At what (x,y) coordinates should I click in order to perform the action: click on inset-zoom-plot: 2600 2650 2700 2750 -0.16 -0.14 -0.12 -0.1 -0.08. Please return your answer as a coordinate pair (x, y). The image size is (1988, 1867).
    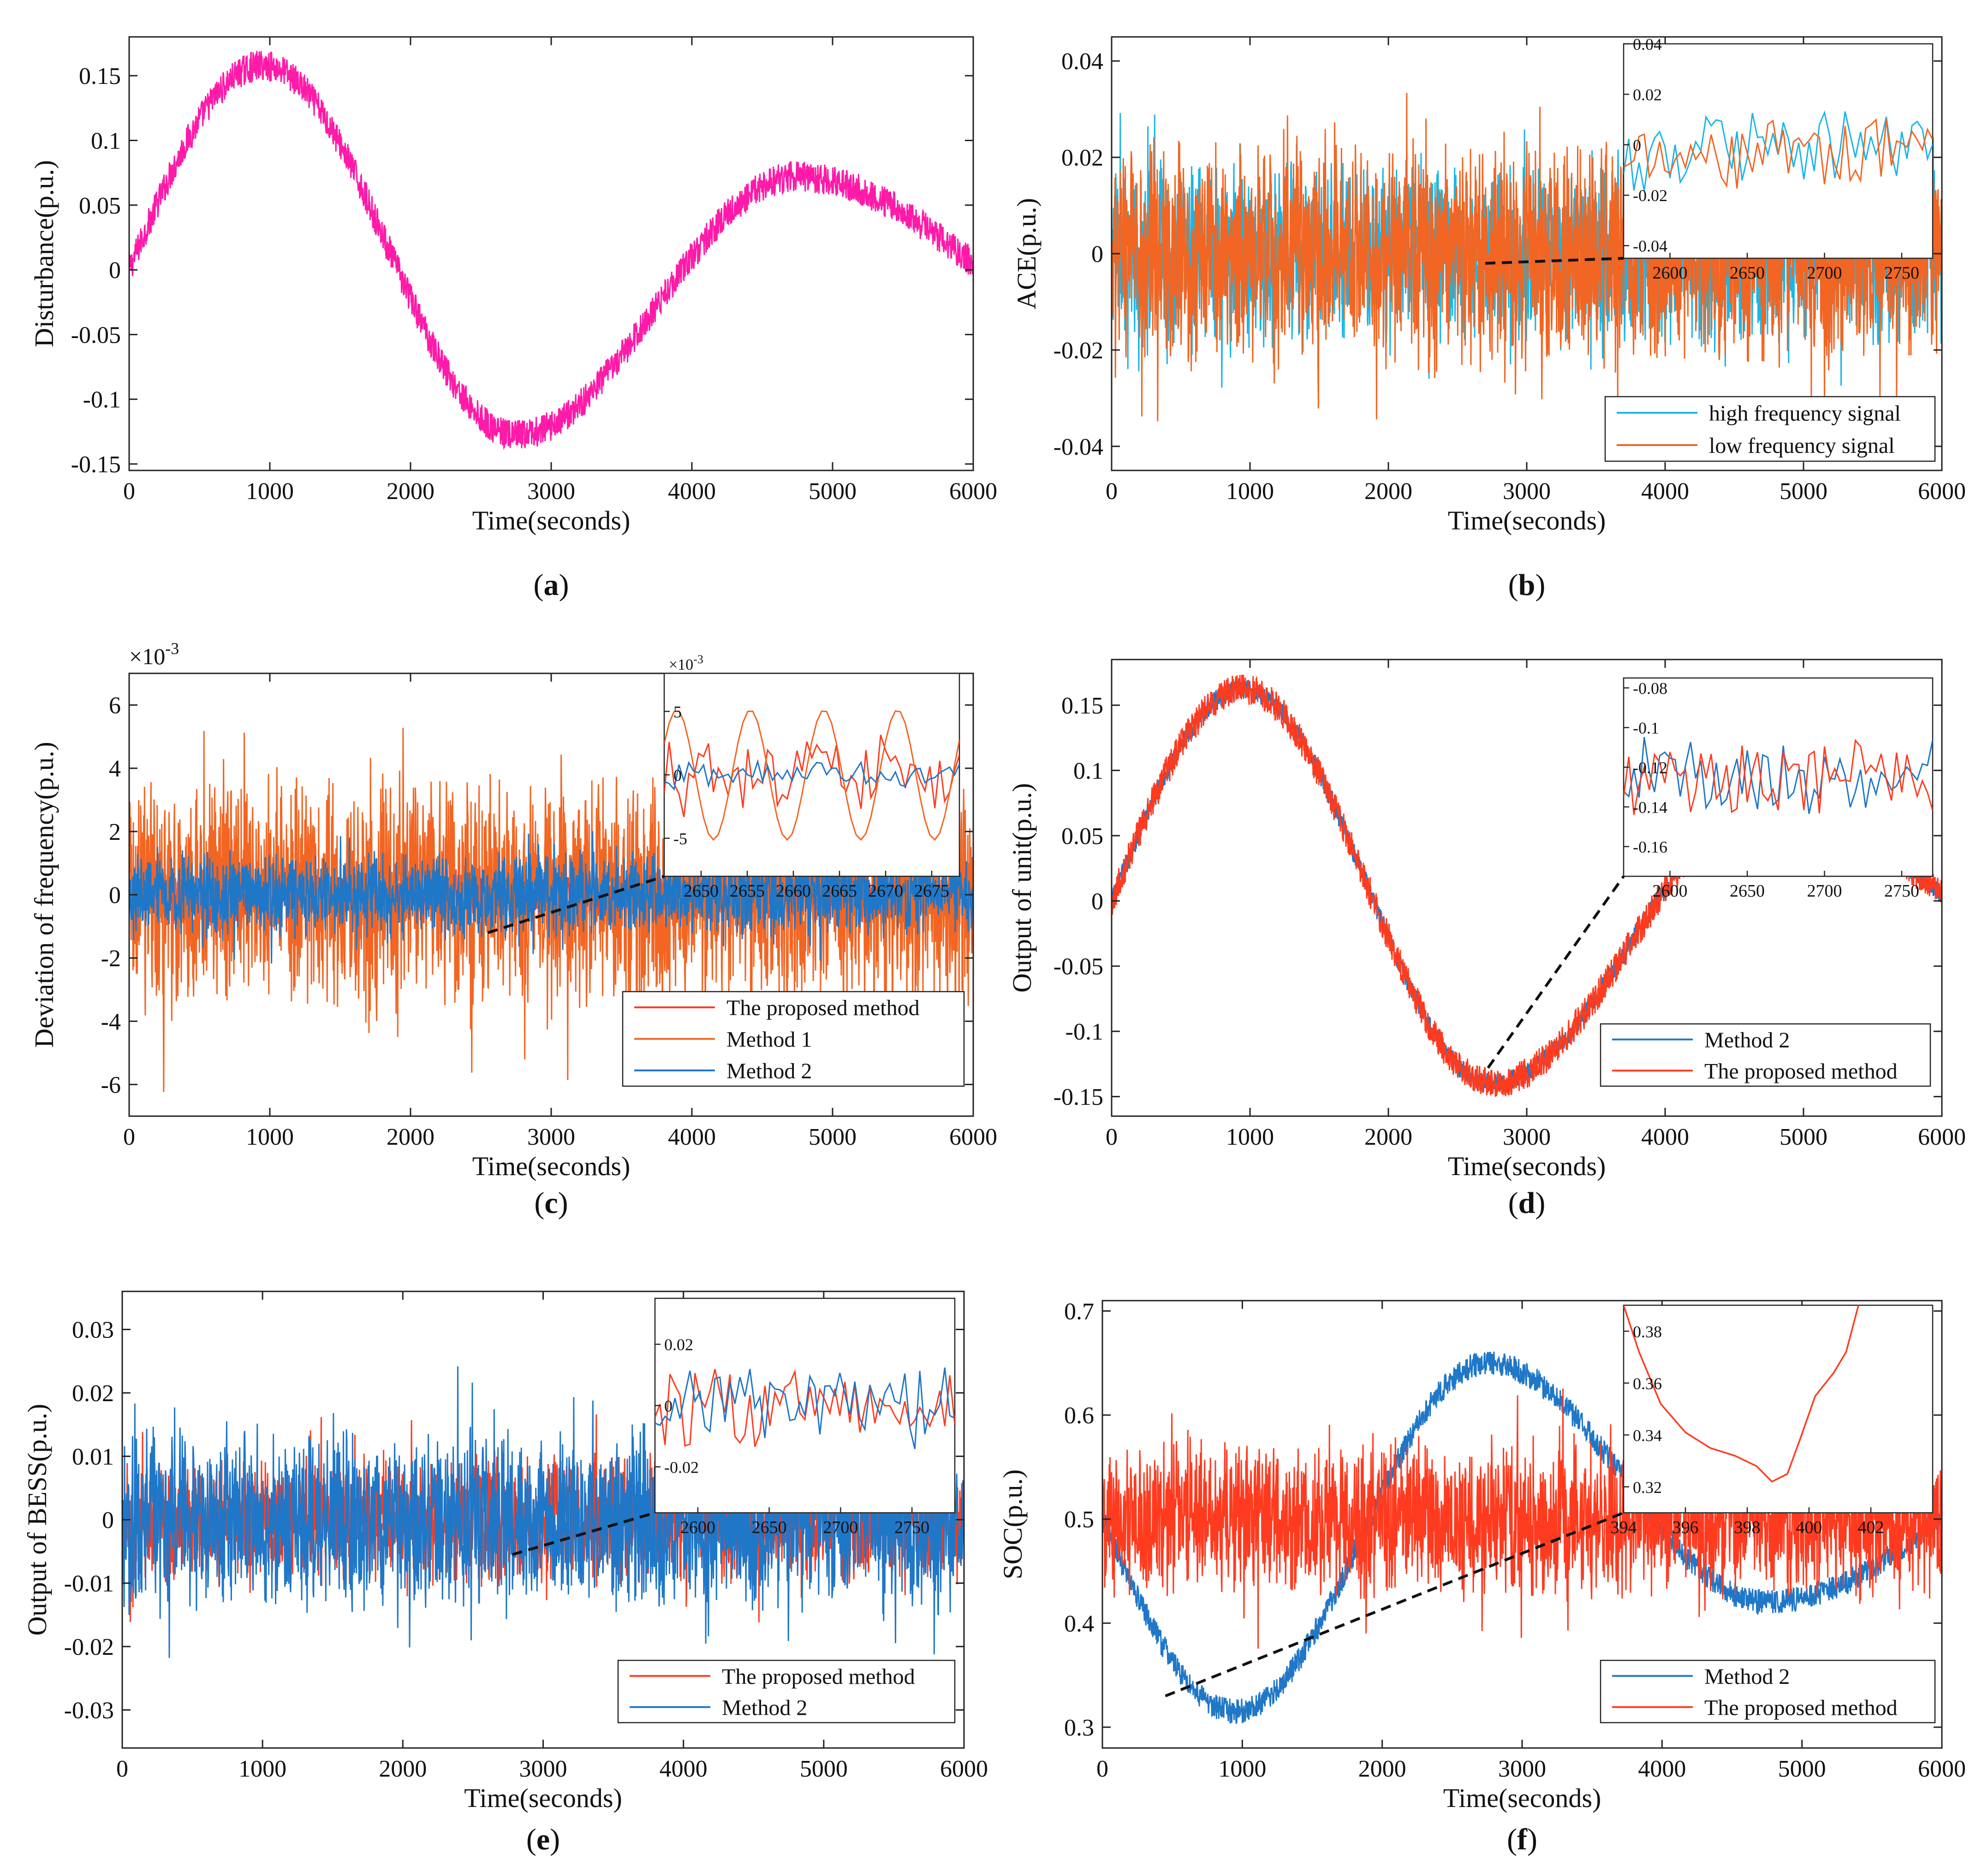
    Looking at the image, I should click on (1778, 789).